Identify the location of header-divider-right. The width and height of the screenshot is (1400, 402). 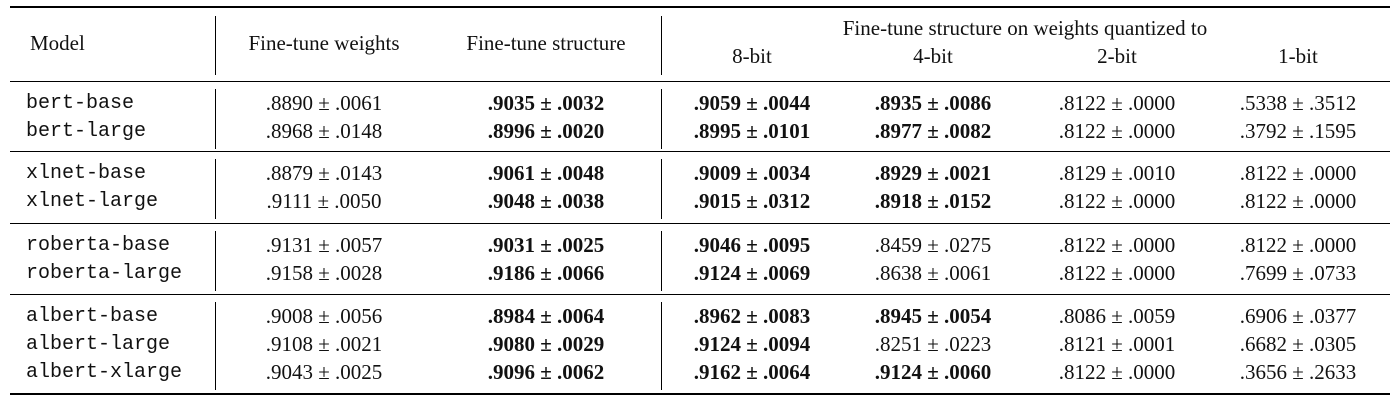
(661, 45).